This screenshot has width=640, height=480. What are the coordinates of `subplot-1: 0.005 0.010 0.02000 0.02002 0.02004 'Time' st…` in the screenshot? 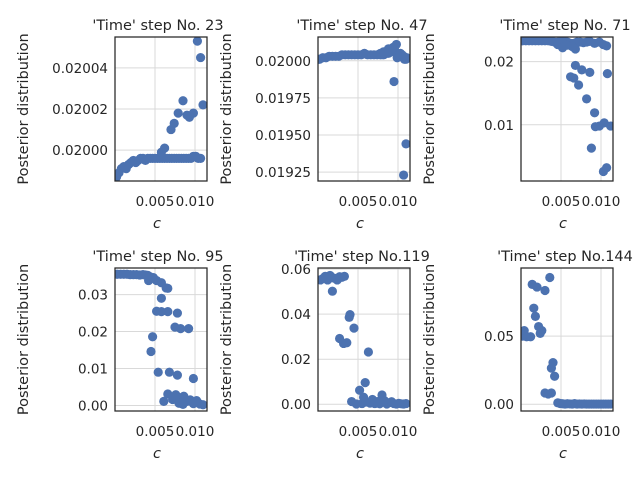 It's located at (120, 125).